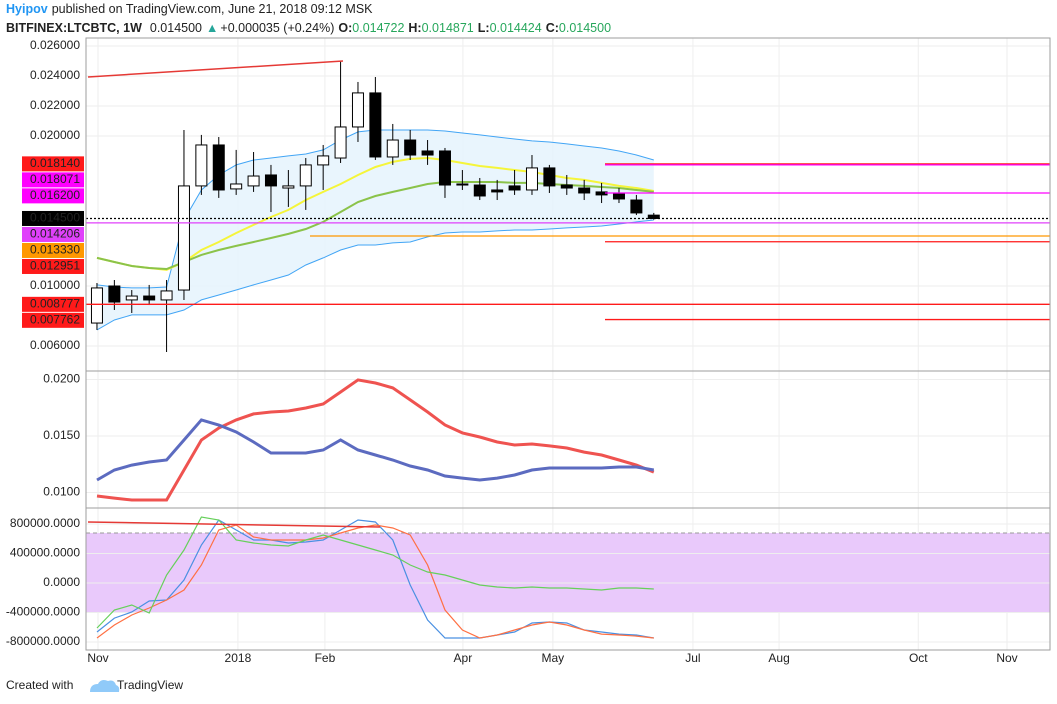 The height and width of the screenshot is (704, 1057). I want to click on y-tick-label: 0.010000, so click(55, 285).